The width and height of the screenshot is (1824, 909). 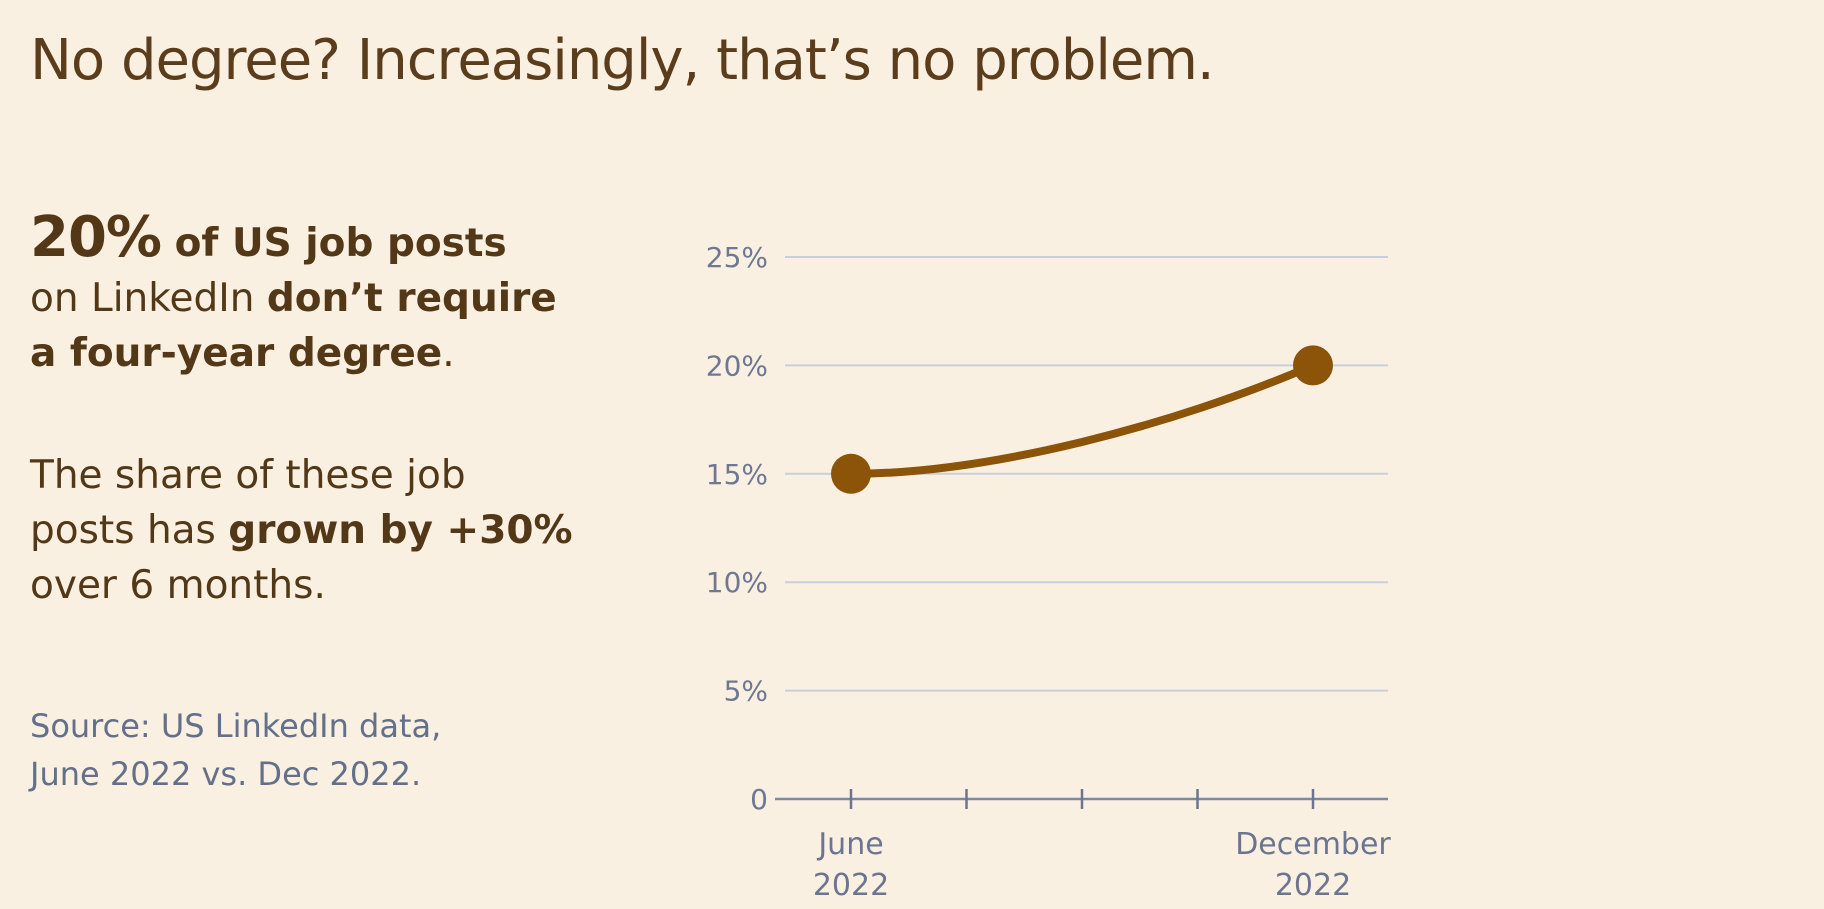 What do you see at coordinates (737, 474) in the screenshot?
I see `y-tick-label: 15%` at bounding box center [737, 474].